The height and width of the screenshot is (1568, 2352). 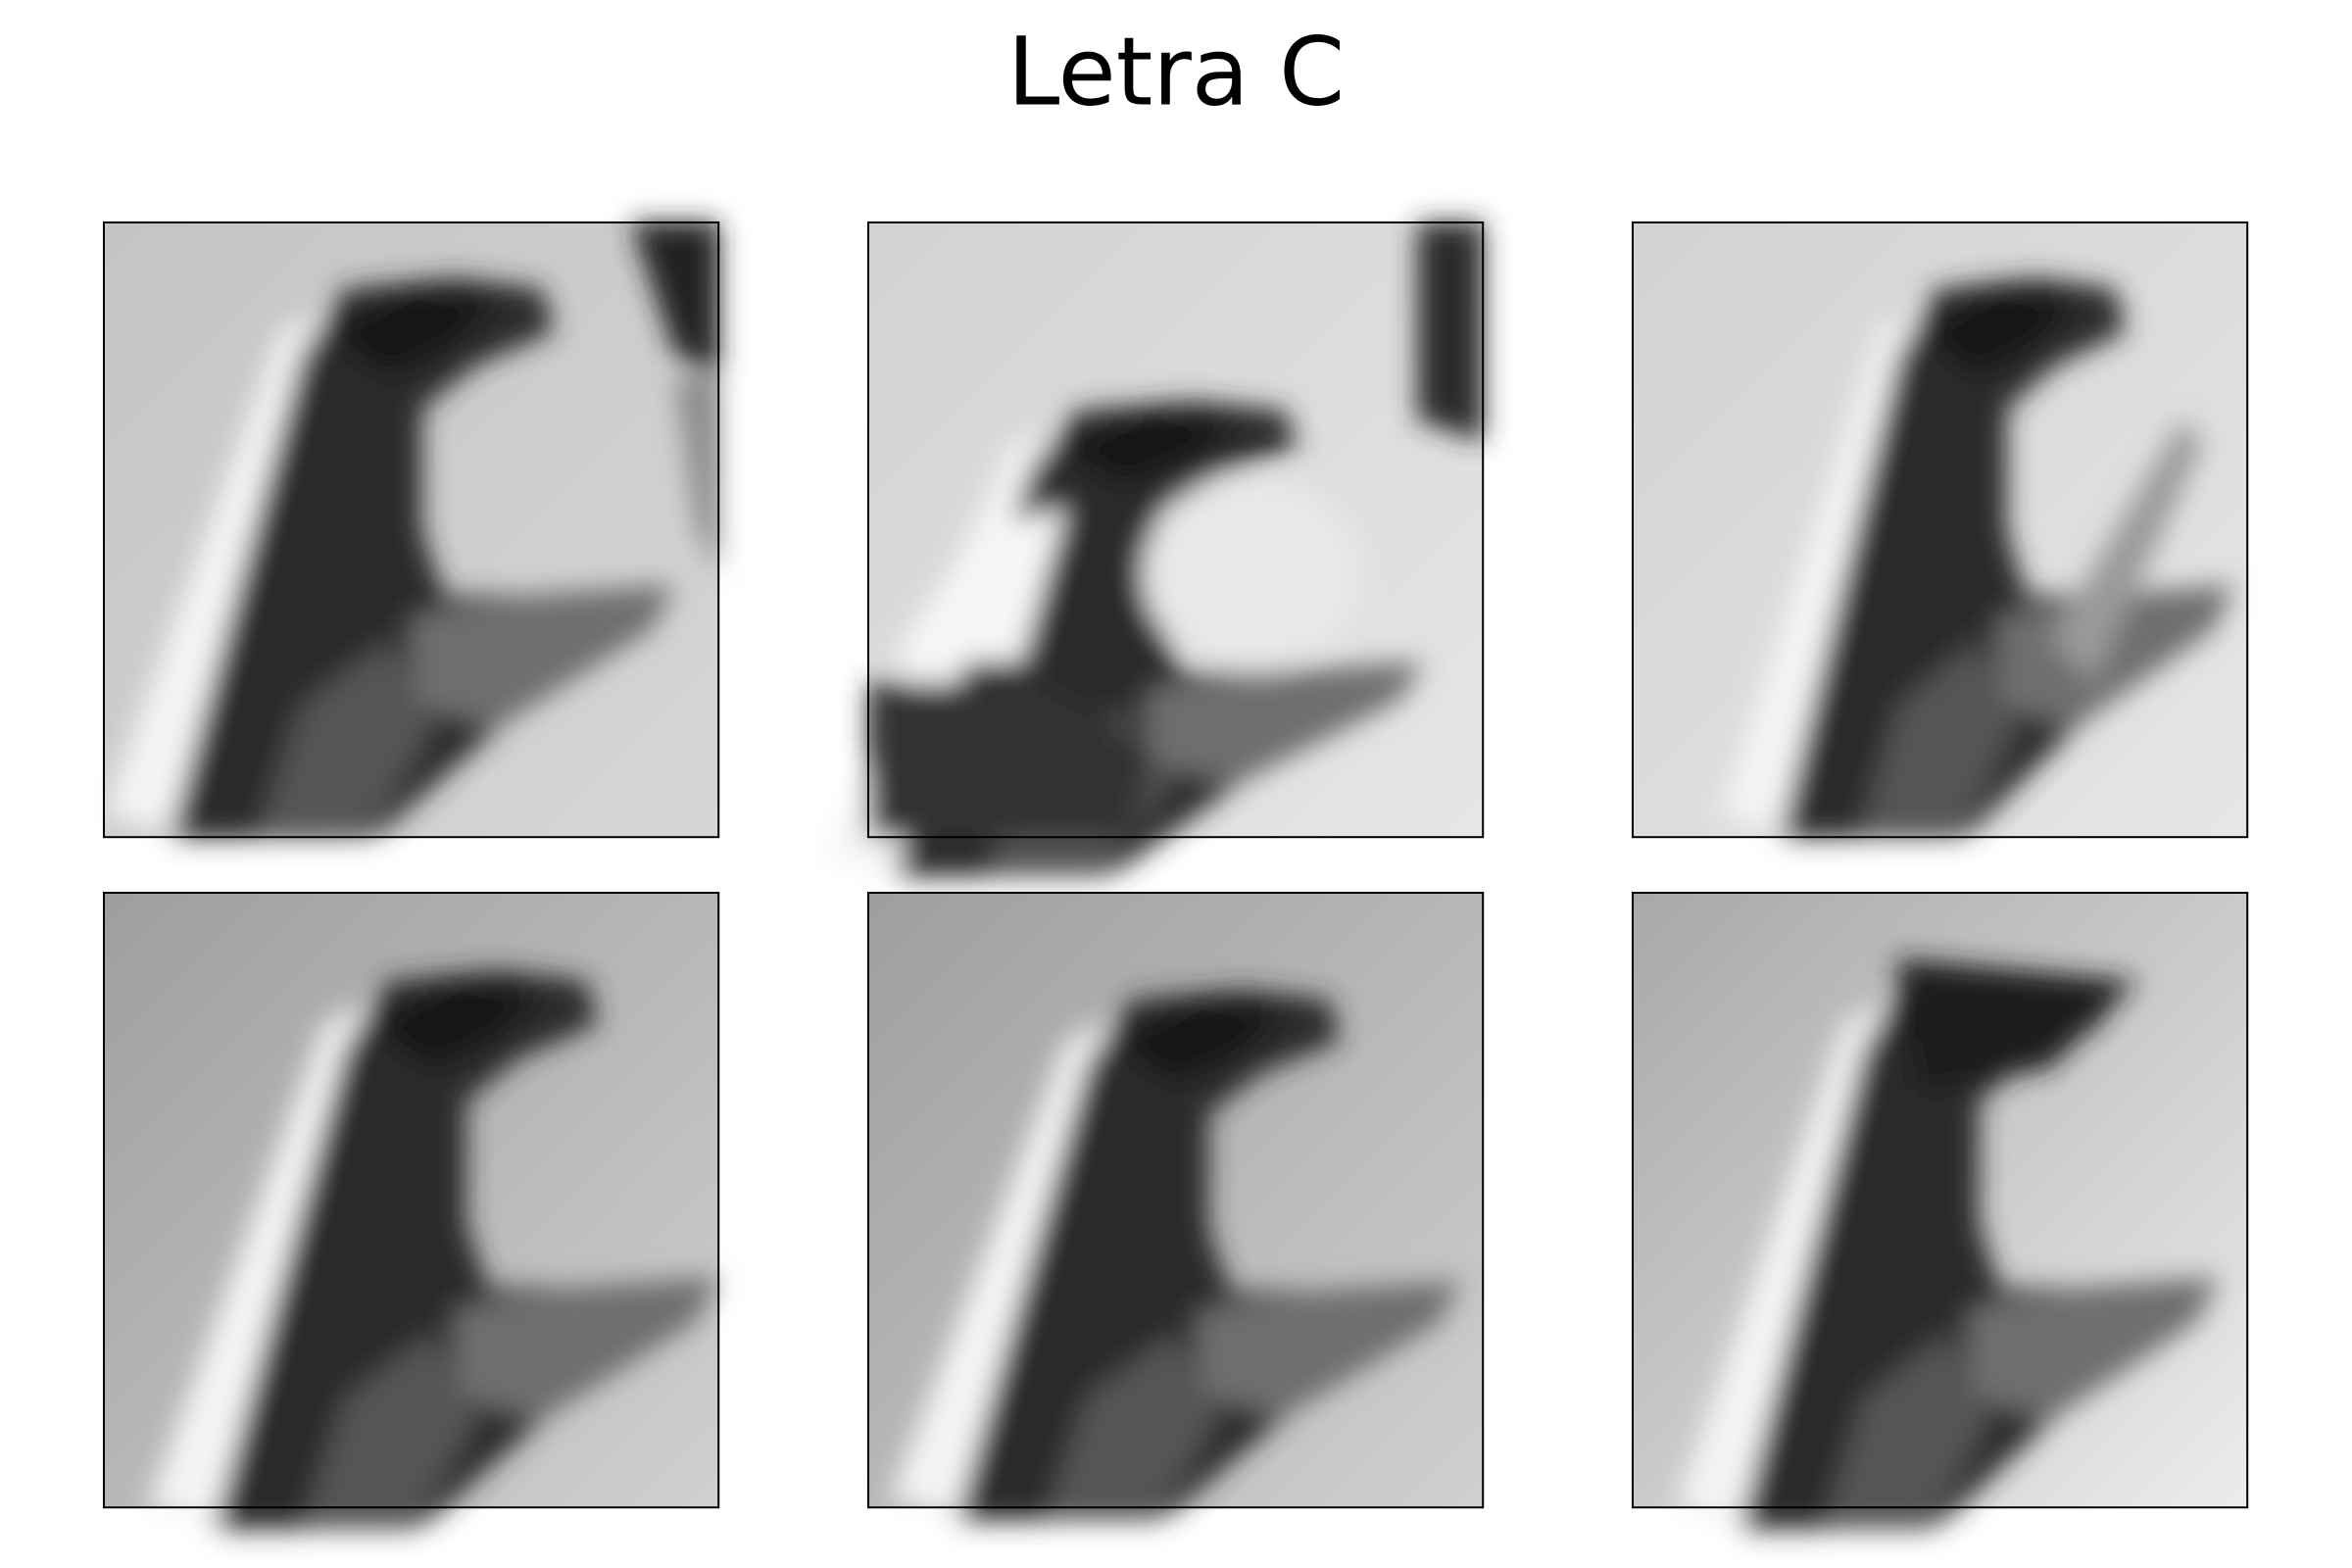 I want to click on highlight, so click(x=978, y=585).